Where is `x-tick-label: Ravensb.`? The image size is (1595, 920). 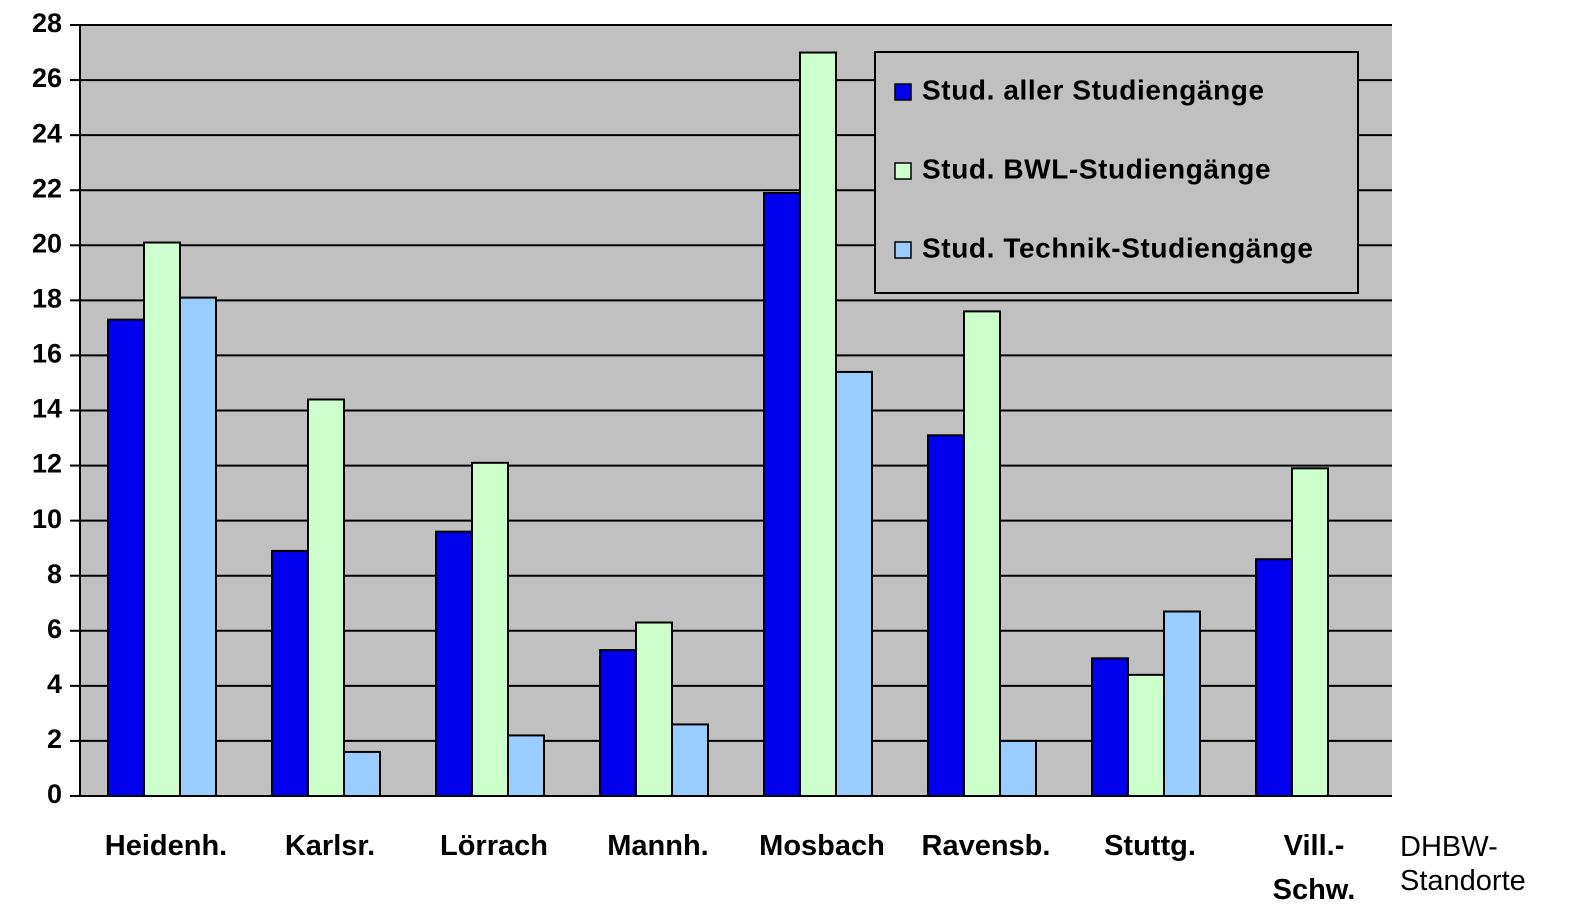
x-tick-label: Ravensb. is located at coordinates (986, 846).